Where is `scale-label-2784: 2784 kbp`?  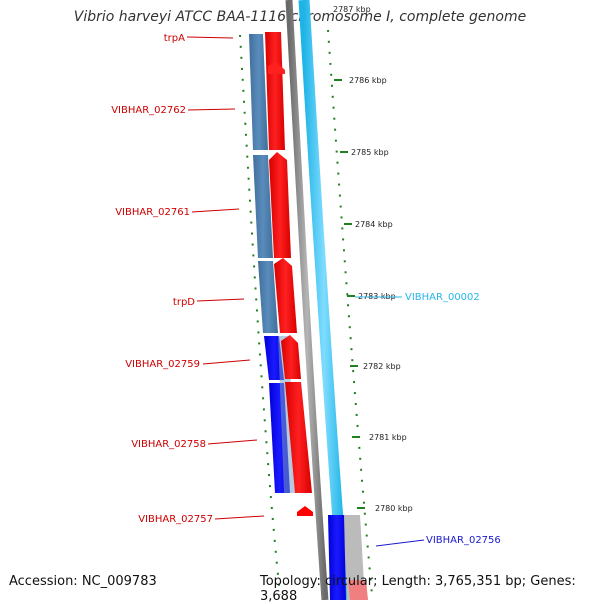 scale-label-2784: 2784 kbp is located at coordinates (374, 224).